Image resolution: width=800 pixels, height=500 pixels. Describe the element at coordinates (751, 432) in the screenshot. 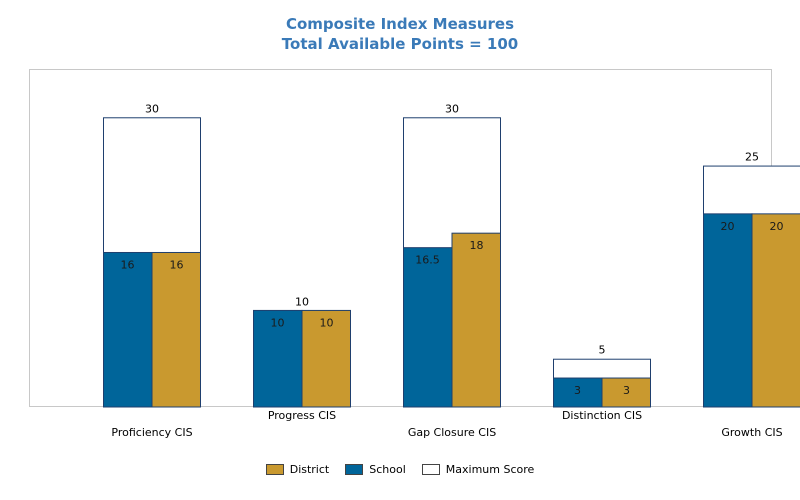

I see `x-tick-label-growth-cis: Growth CIS` at that location.